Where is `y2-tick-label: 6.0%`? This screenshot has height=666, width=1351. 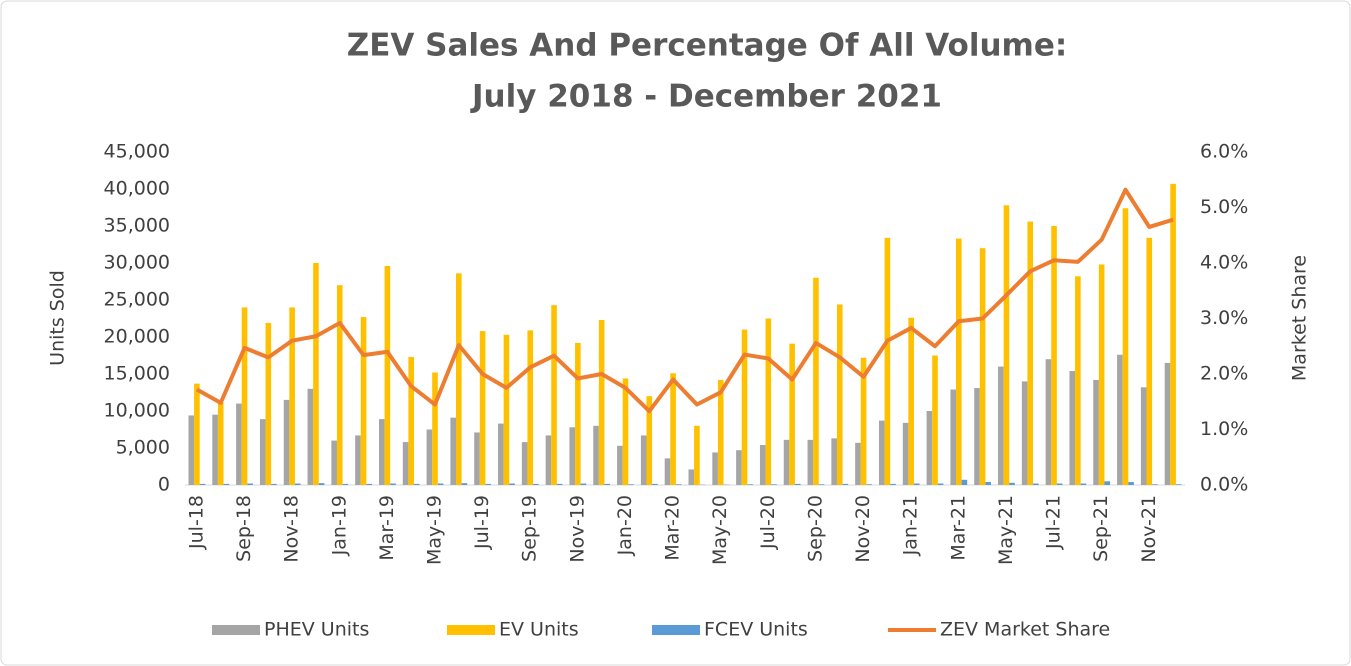 y2-tick-label: 6.0% is located at coordinates (1224, 152).